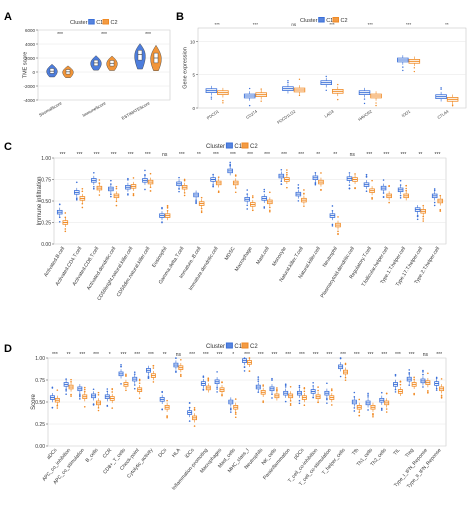 This screenshot has width=474, height=526. What do you see at coordinates (263, 256) in the screenshot?
I see `x-tick-label: Mast.cell` at bounding box center [263, 256].